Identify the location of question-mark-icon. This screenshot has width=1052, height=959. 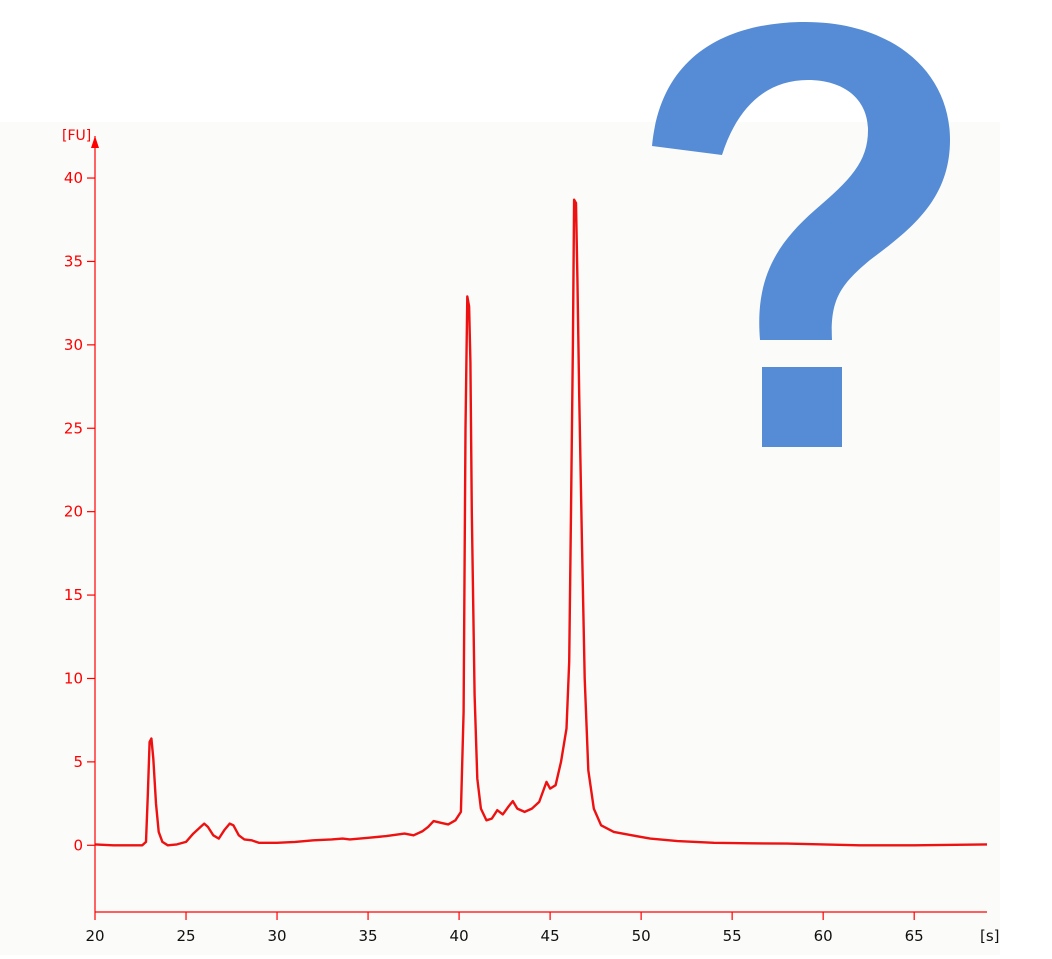
(801, 180).